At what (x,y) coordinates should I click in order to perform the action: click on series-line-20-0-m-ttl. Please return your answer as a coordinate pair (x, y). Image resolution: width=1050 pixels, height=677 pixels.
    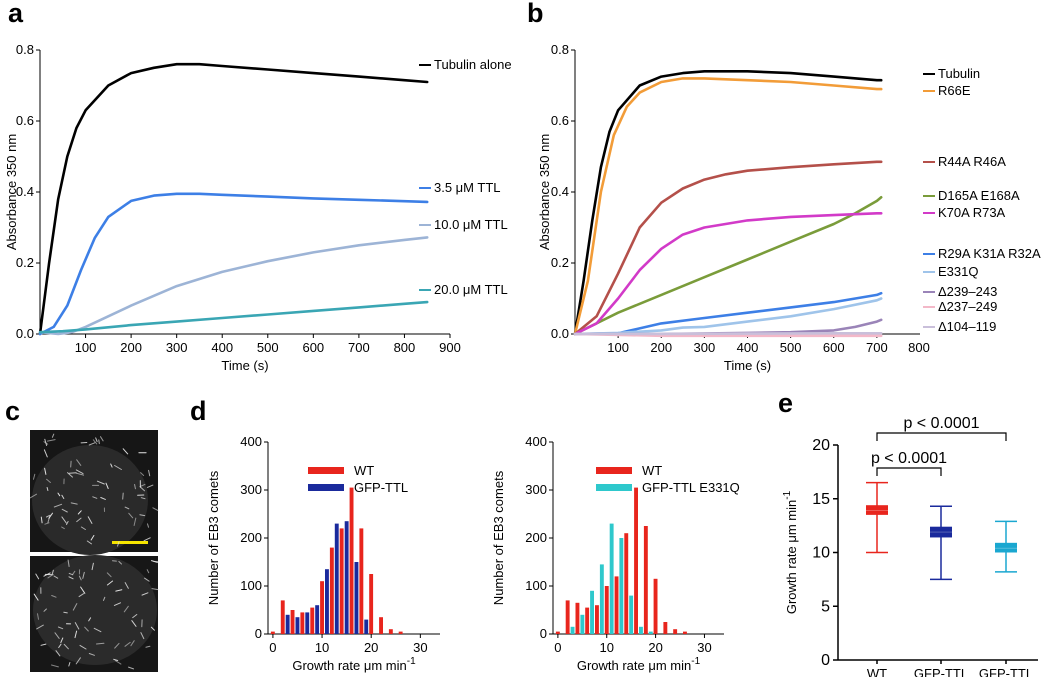
    Looking at the image, I should click on (233, 317).